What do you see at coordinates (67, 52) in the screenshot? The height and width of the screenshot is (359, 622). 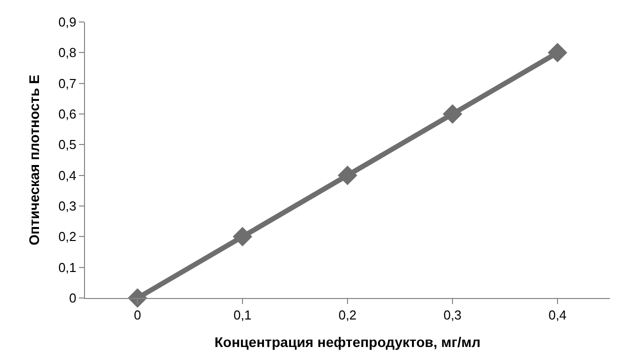 I see `y-tick-label: 0,8` at bounding box center [67, 52].